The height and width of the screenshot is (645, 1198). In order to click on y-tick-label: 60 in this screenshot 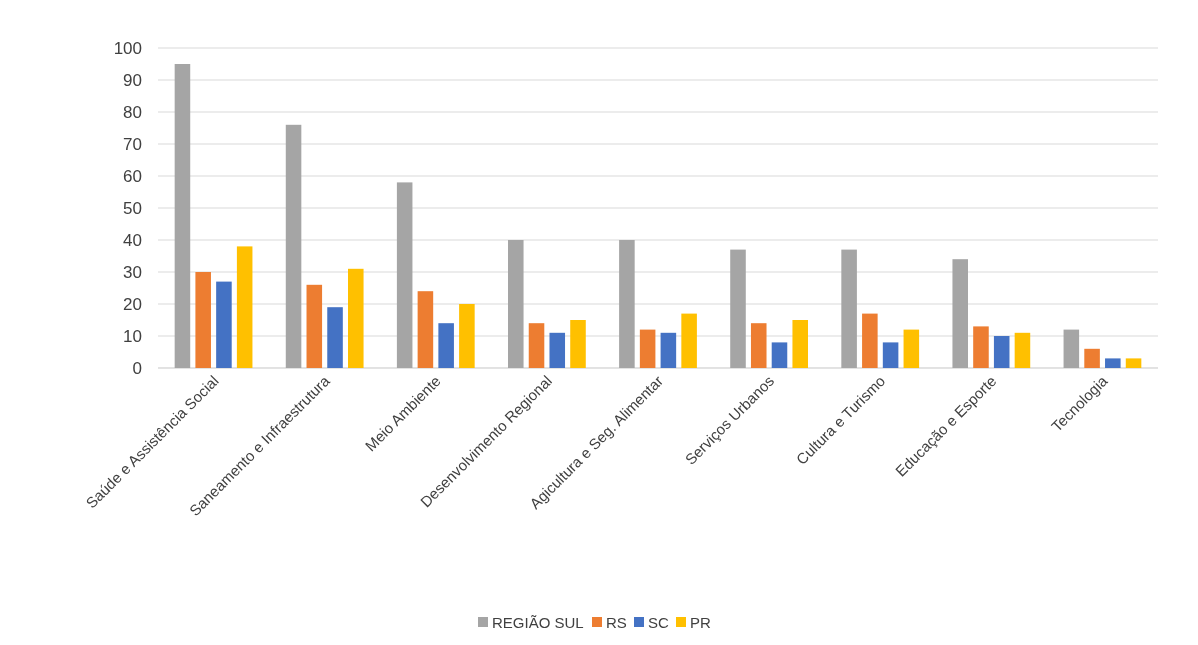, I will do `click(132, 176)`.